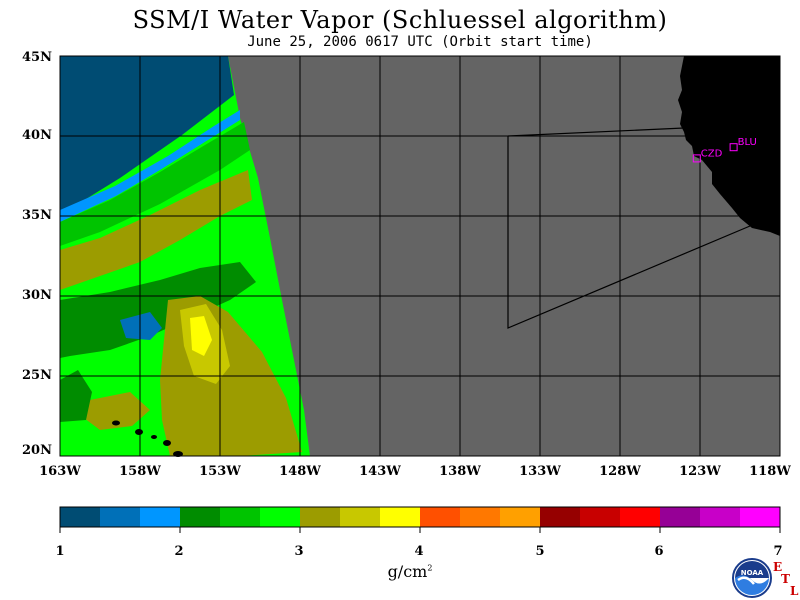 The width and height of the screenshot is (800, 600). What do you see at coordinates (220, 471) in the screenshot?
I see `lon-label-153: 153W` at bounding box center [220, 471].